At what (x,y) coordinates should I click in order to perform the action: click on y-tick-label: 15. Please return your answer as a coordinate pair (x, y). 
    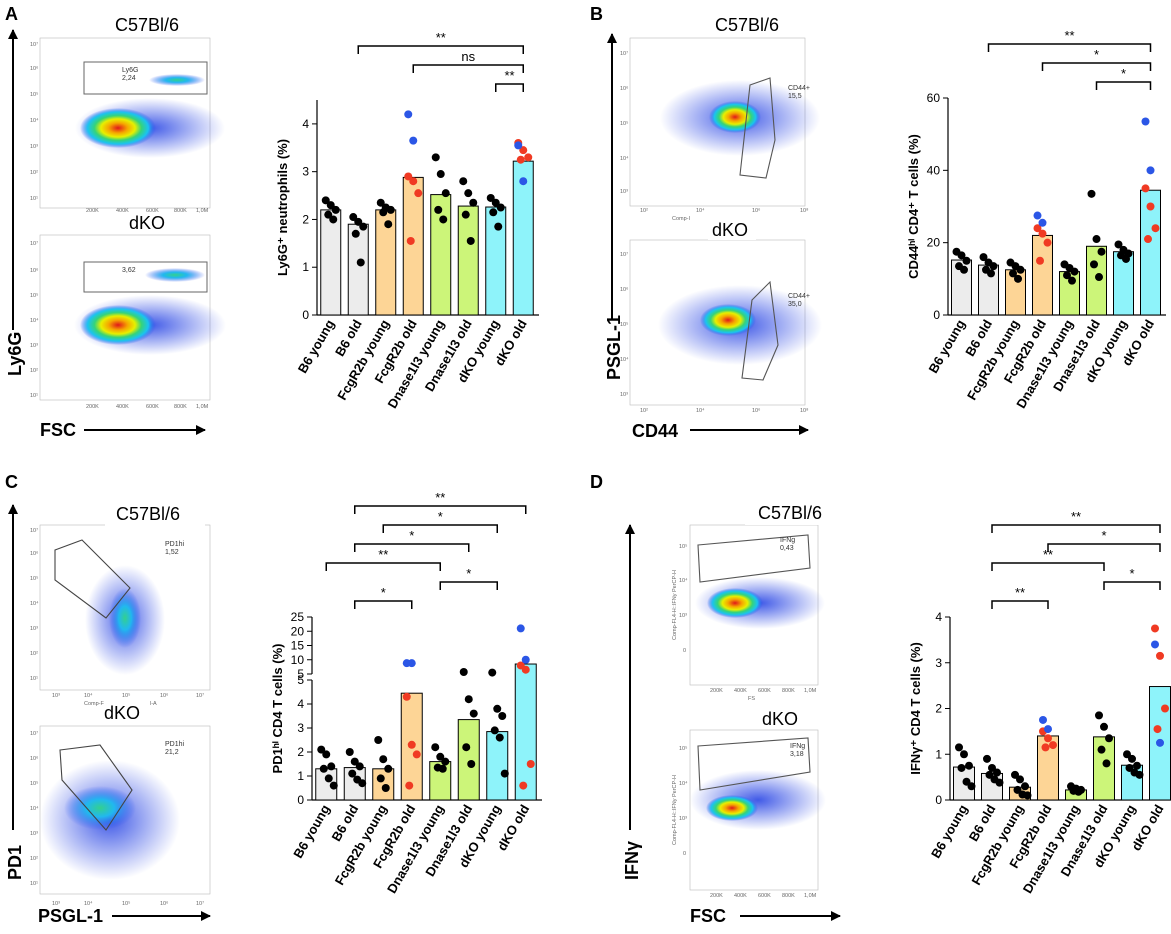
    Looking at the image, I should click on (298, 646).